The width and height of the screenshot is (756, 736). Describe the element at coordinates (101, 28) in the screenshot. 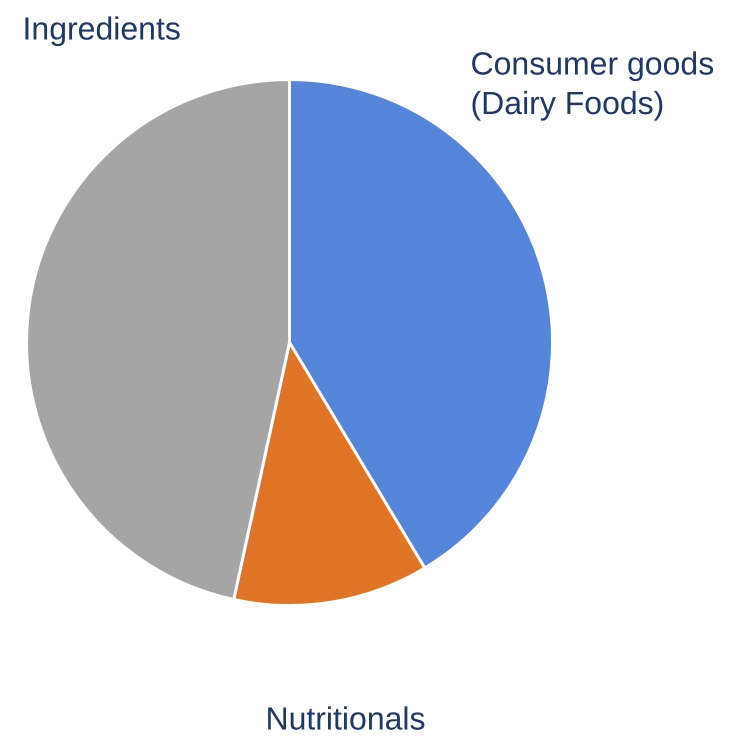

I see `slice-label: Ingredients` at that location.